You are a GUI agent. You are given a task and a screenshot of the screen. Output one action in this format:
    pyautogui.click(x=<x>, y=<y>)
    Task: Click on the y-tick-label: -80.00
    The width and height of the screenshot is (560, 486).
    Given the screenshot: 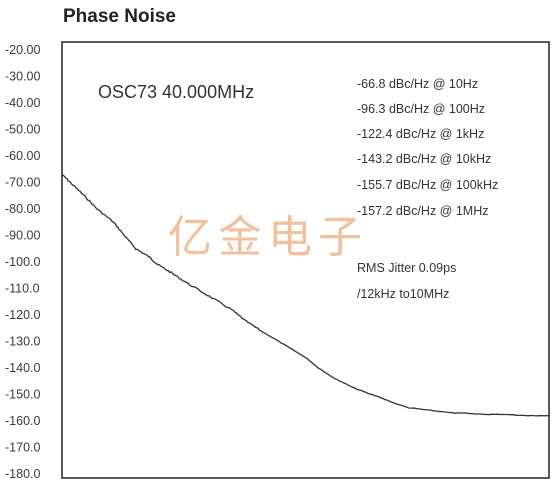 What is the action you would take?
    pyautogui.click(x=22, y=209)
    